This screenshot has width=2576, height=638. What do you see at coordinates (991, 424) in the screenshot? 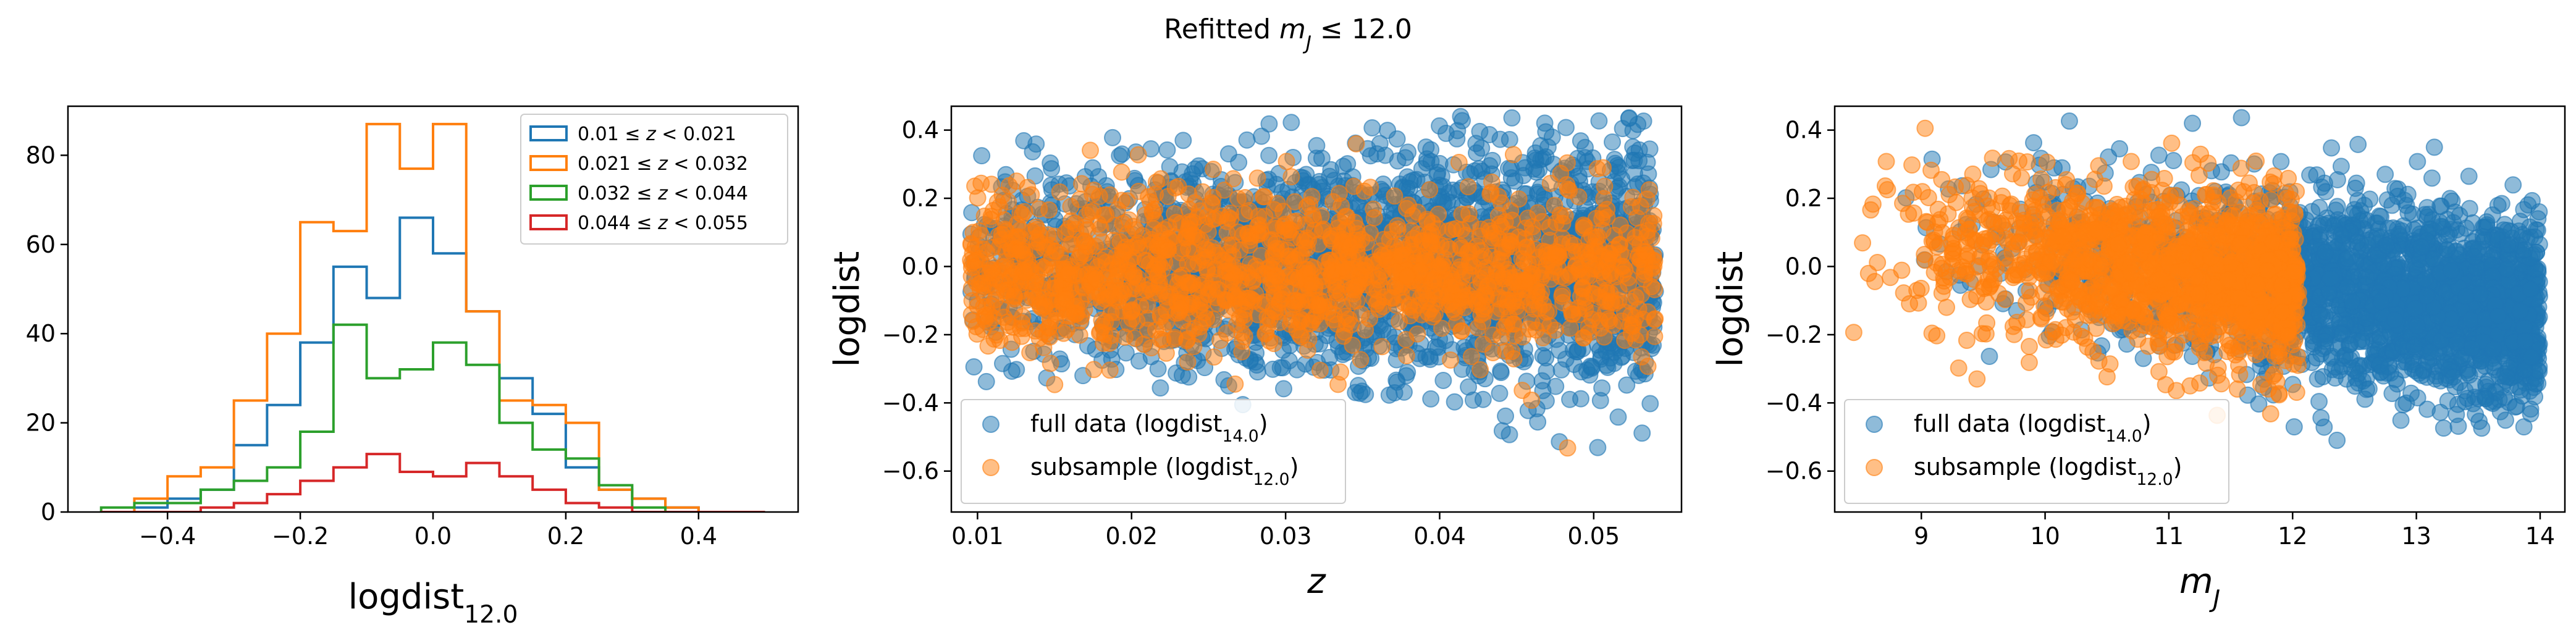
I see `legend-marker` at bounding box center [991, 424].